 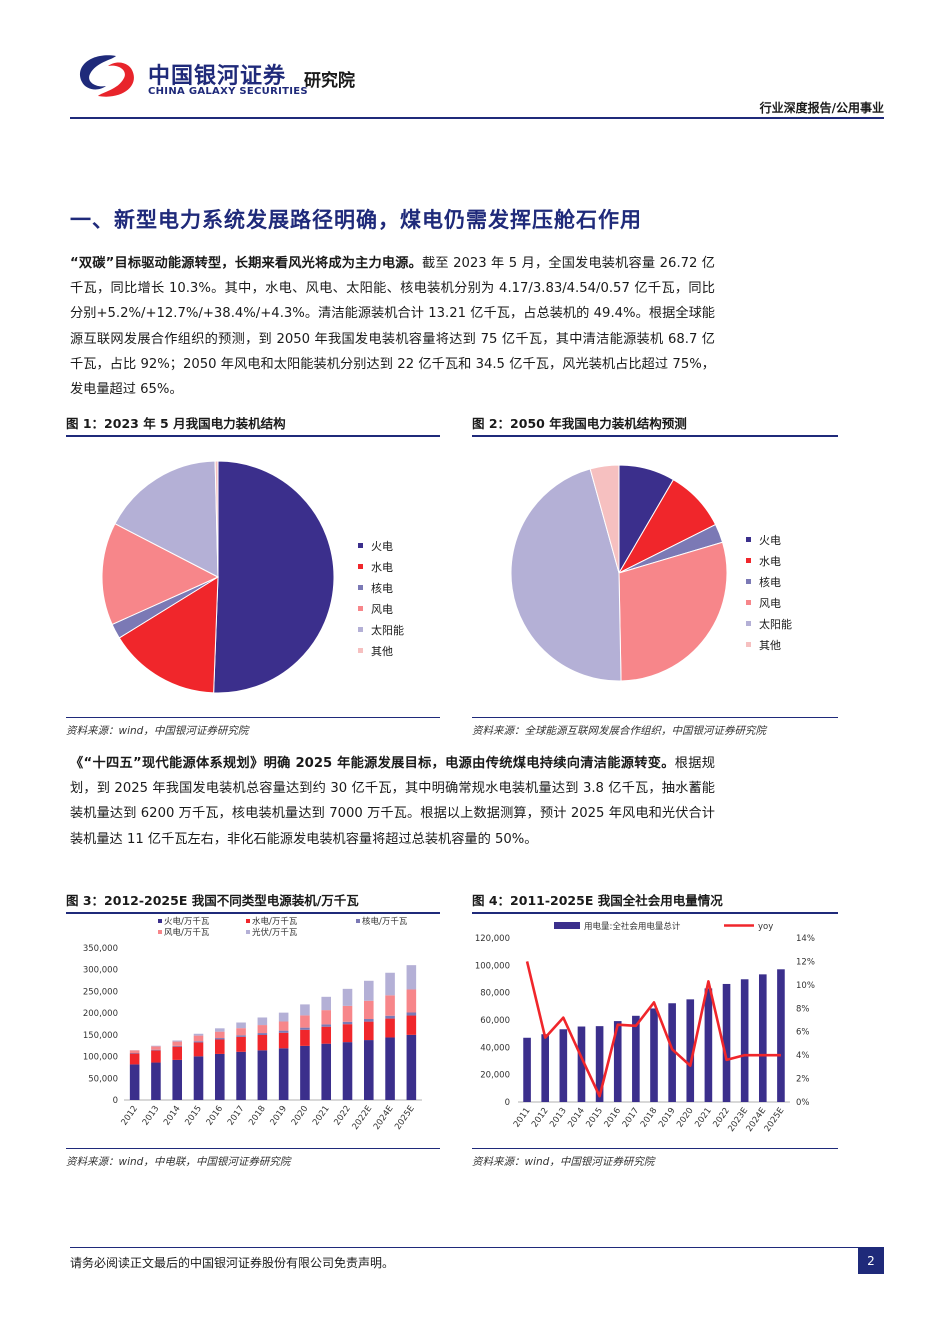 What do you see at coordinates (212, 900) in the screenshot?
I see `figure-3-title: 图 3：2012-2025E 我国不同类型电源装机/万千瓦` at bounding box center [212, 900].